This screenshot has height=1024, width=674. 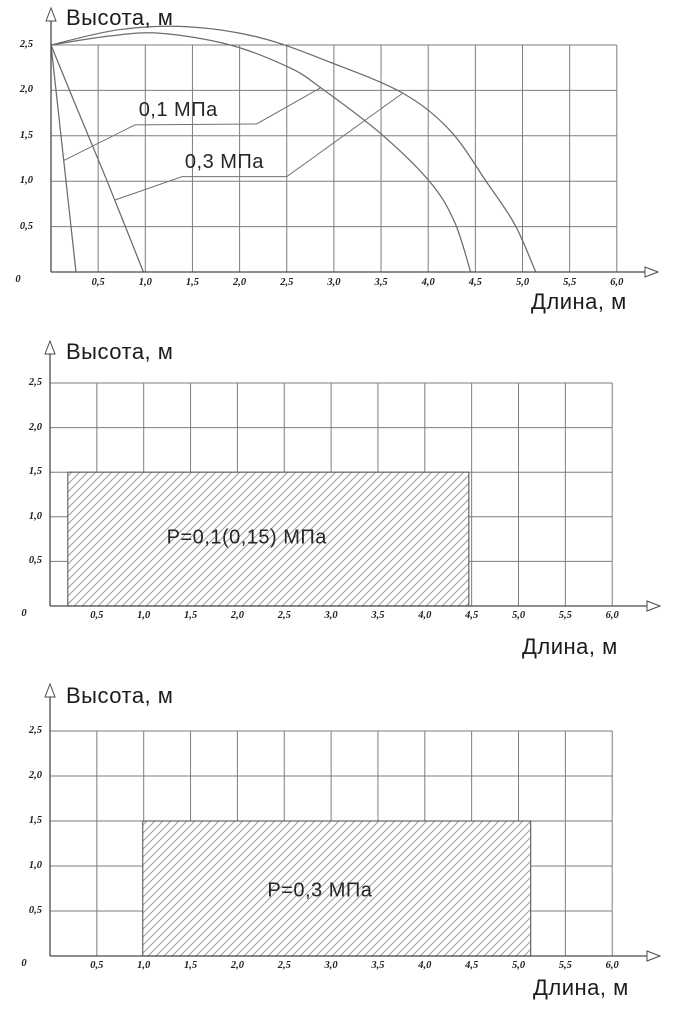 I want to click on x-axis-title-chart3: Длина, м, so click(x=581, y=987).